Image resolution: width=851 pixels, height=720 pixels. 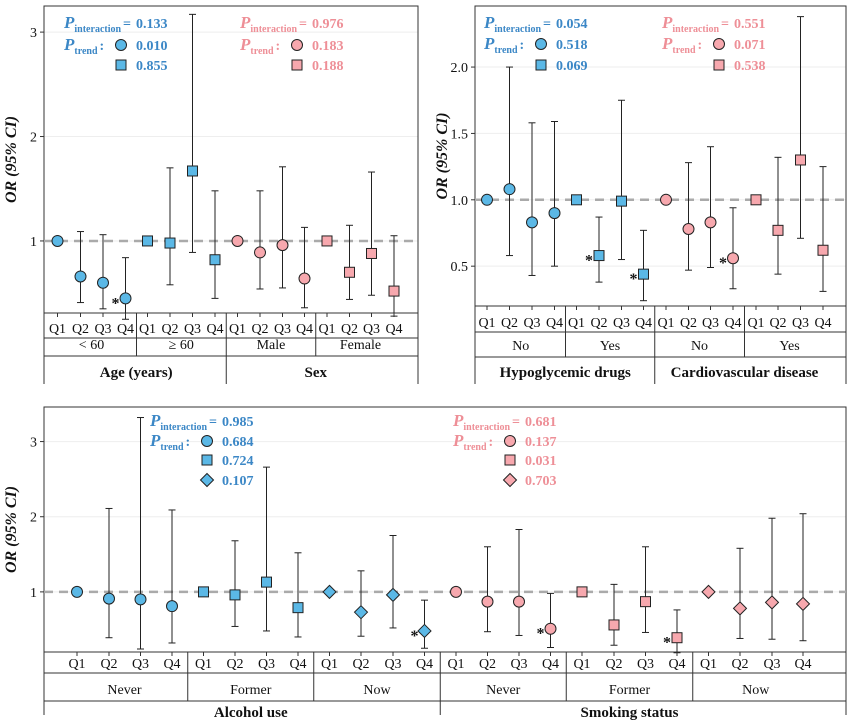 What do you see at coordinates (152, 46) in the screenshot?
I see `p-value: 0.010` at bounding box center [152, 46].